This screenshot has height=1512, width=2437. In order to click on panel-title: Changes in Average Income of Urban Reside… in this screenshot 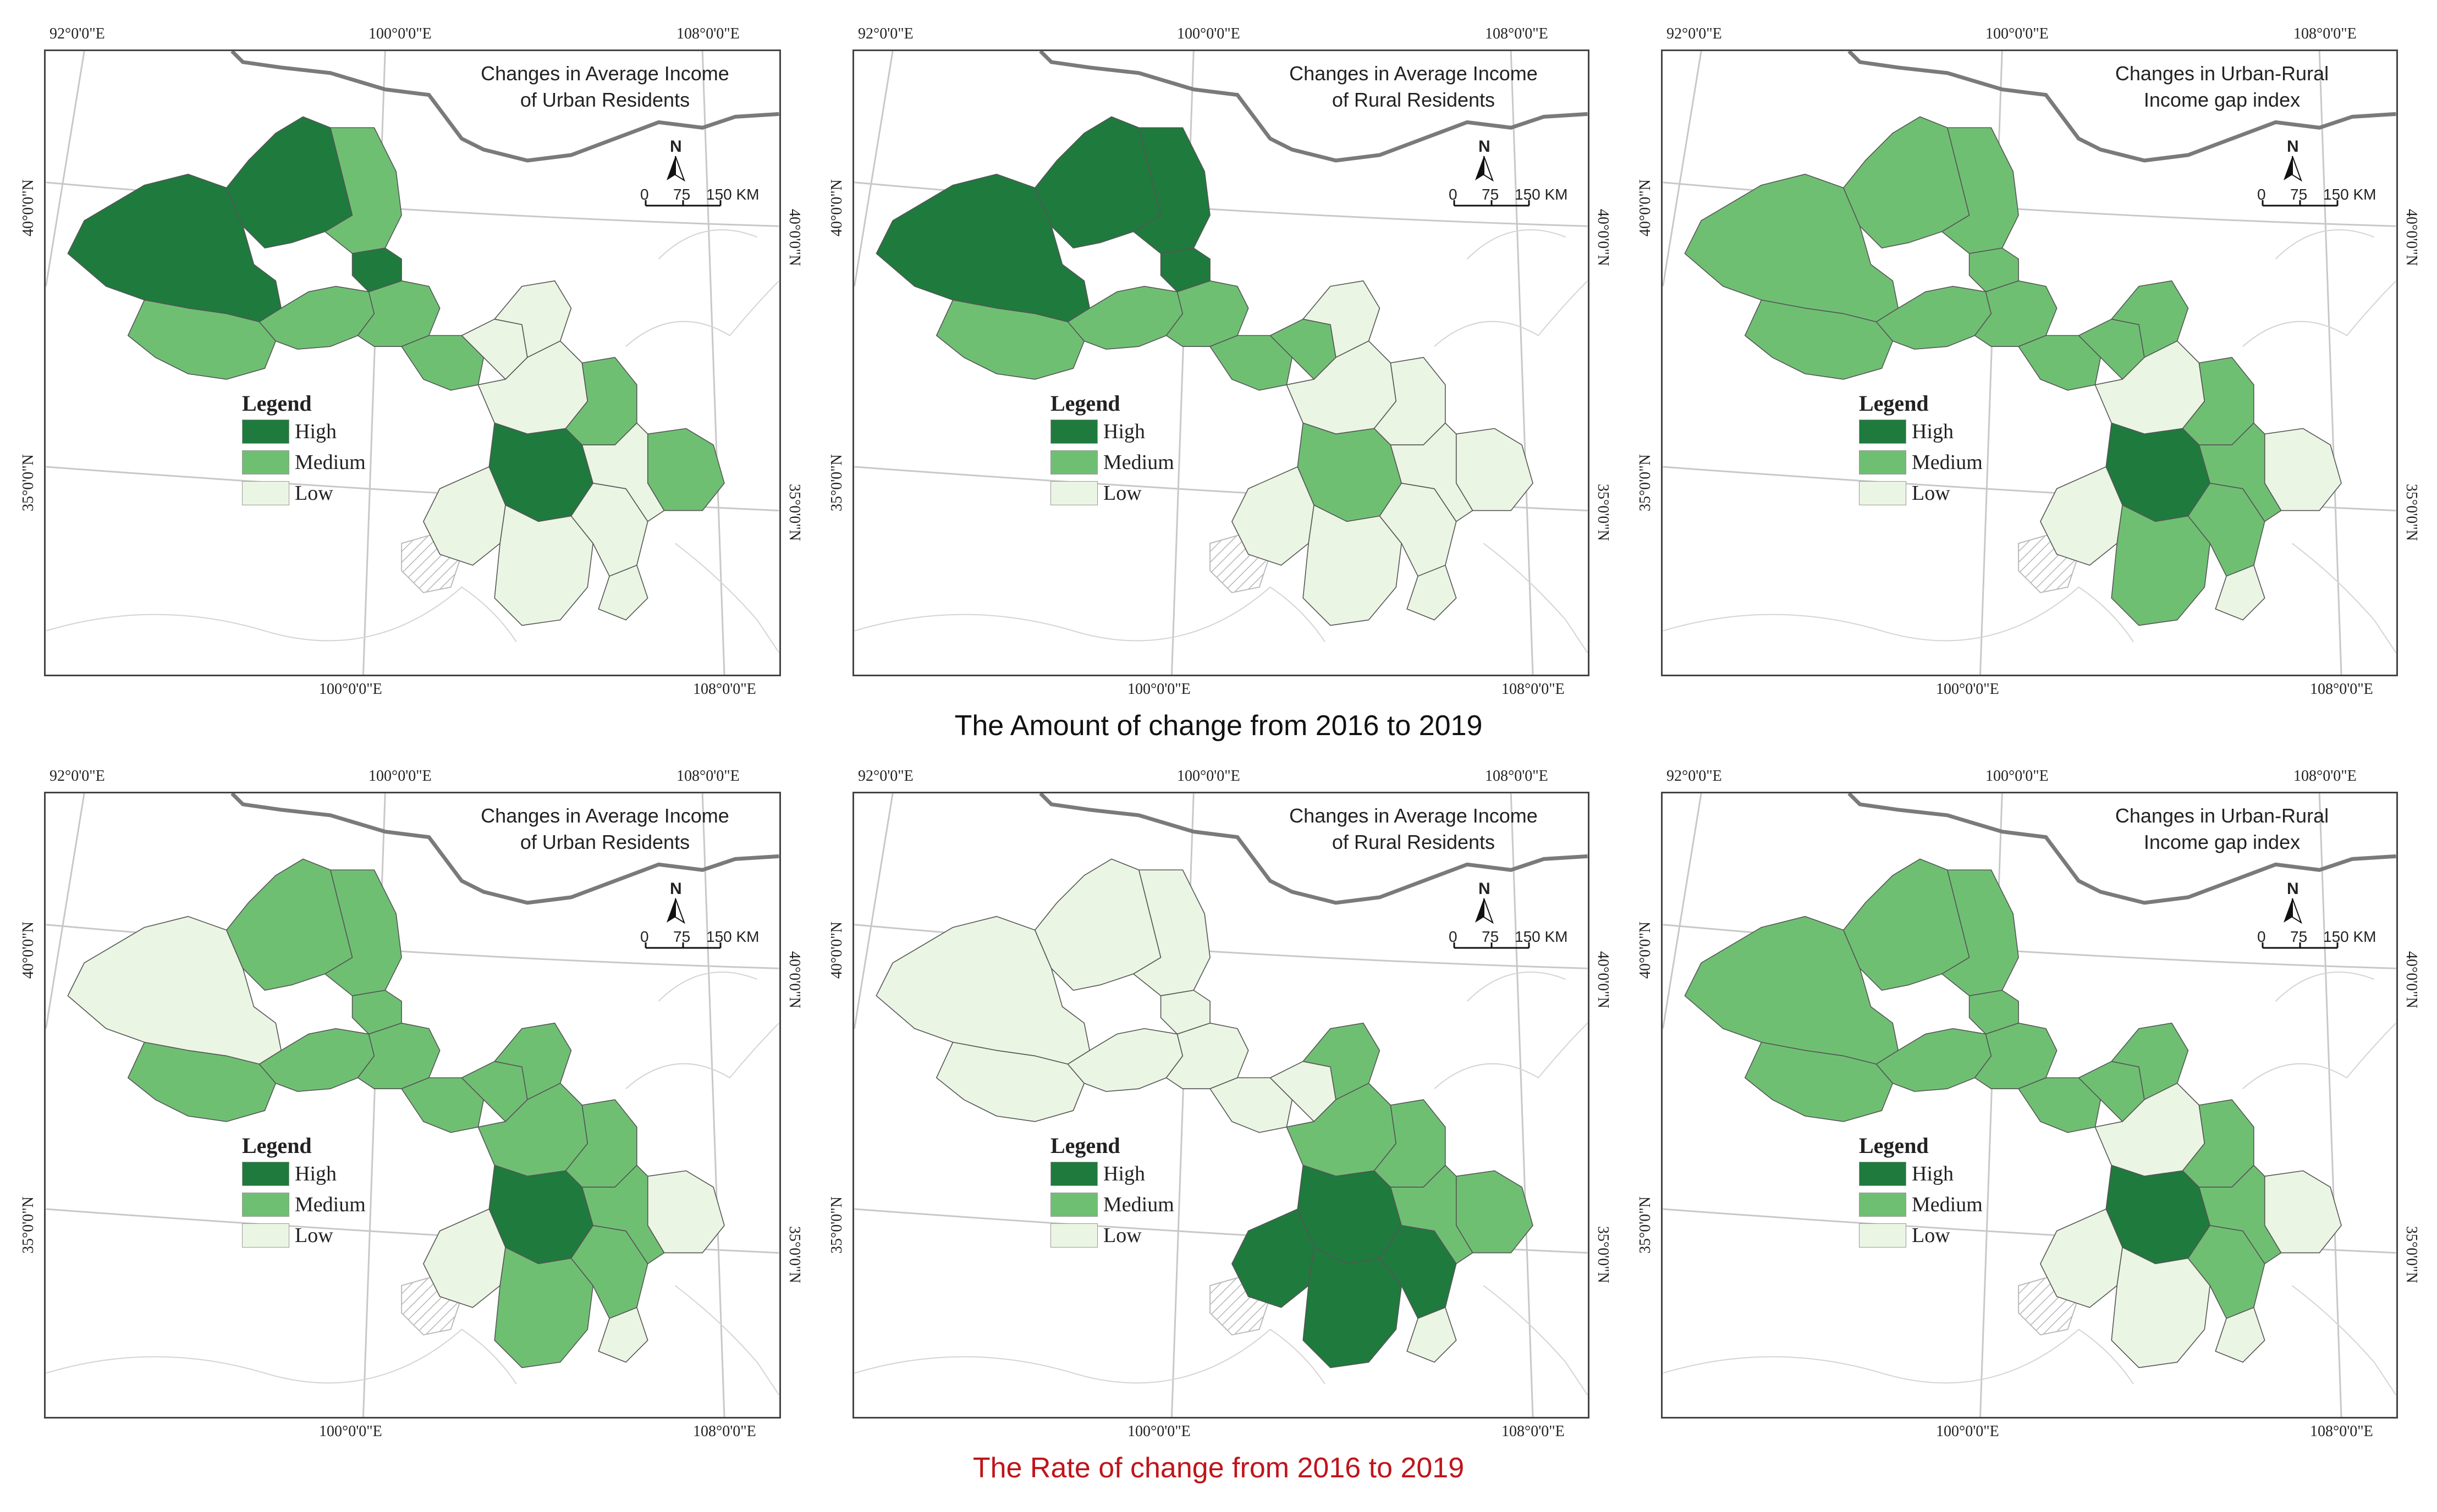, I will do `click(605, 86)`.